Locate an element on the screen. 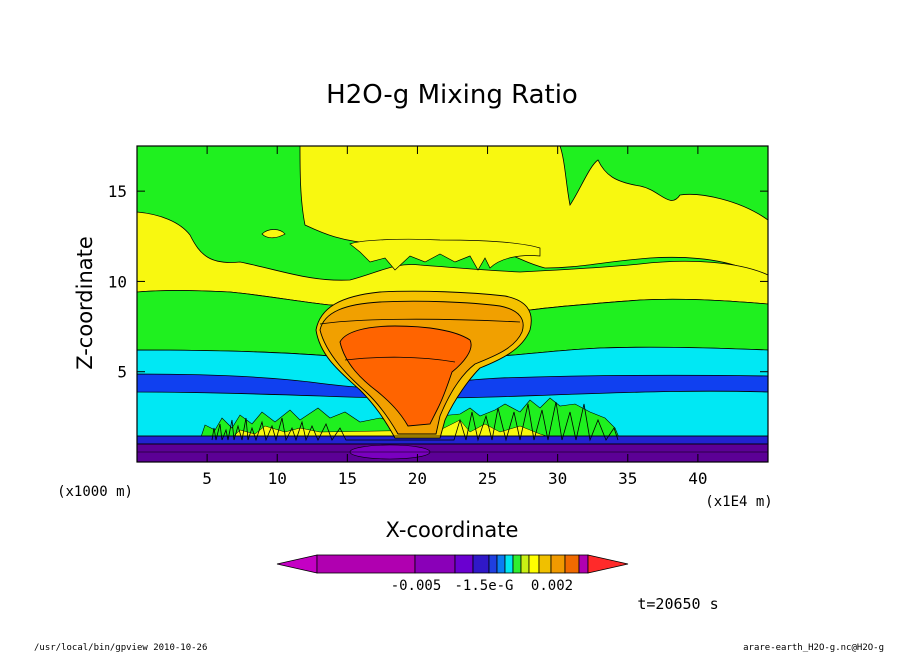  y-axis-title: Z-coordinate is located at coordinates (85, 303).